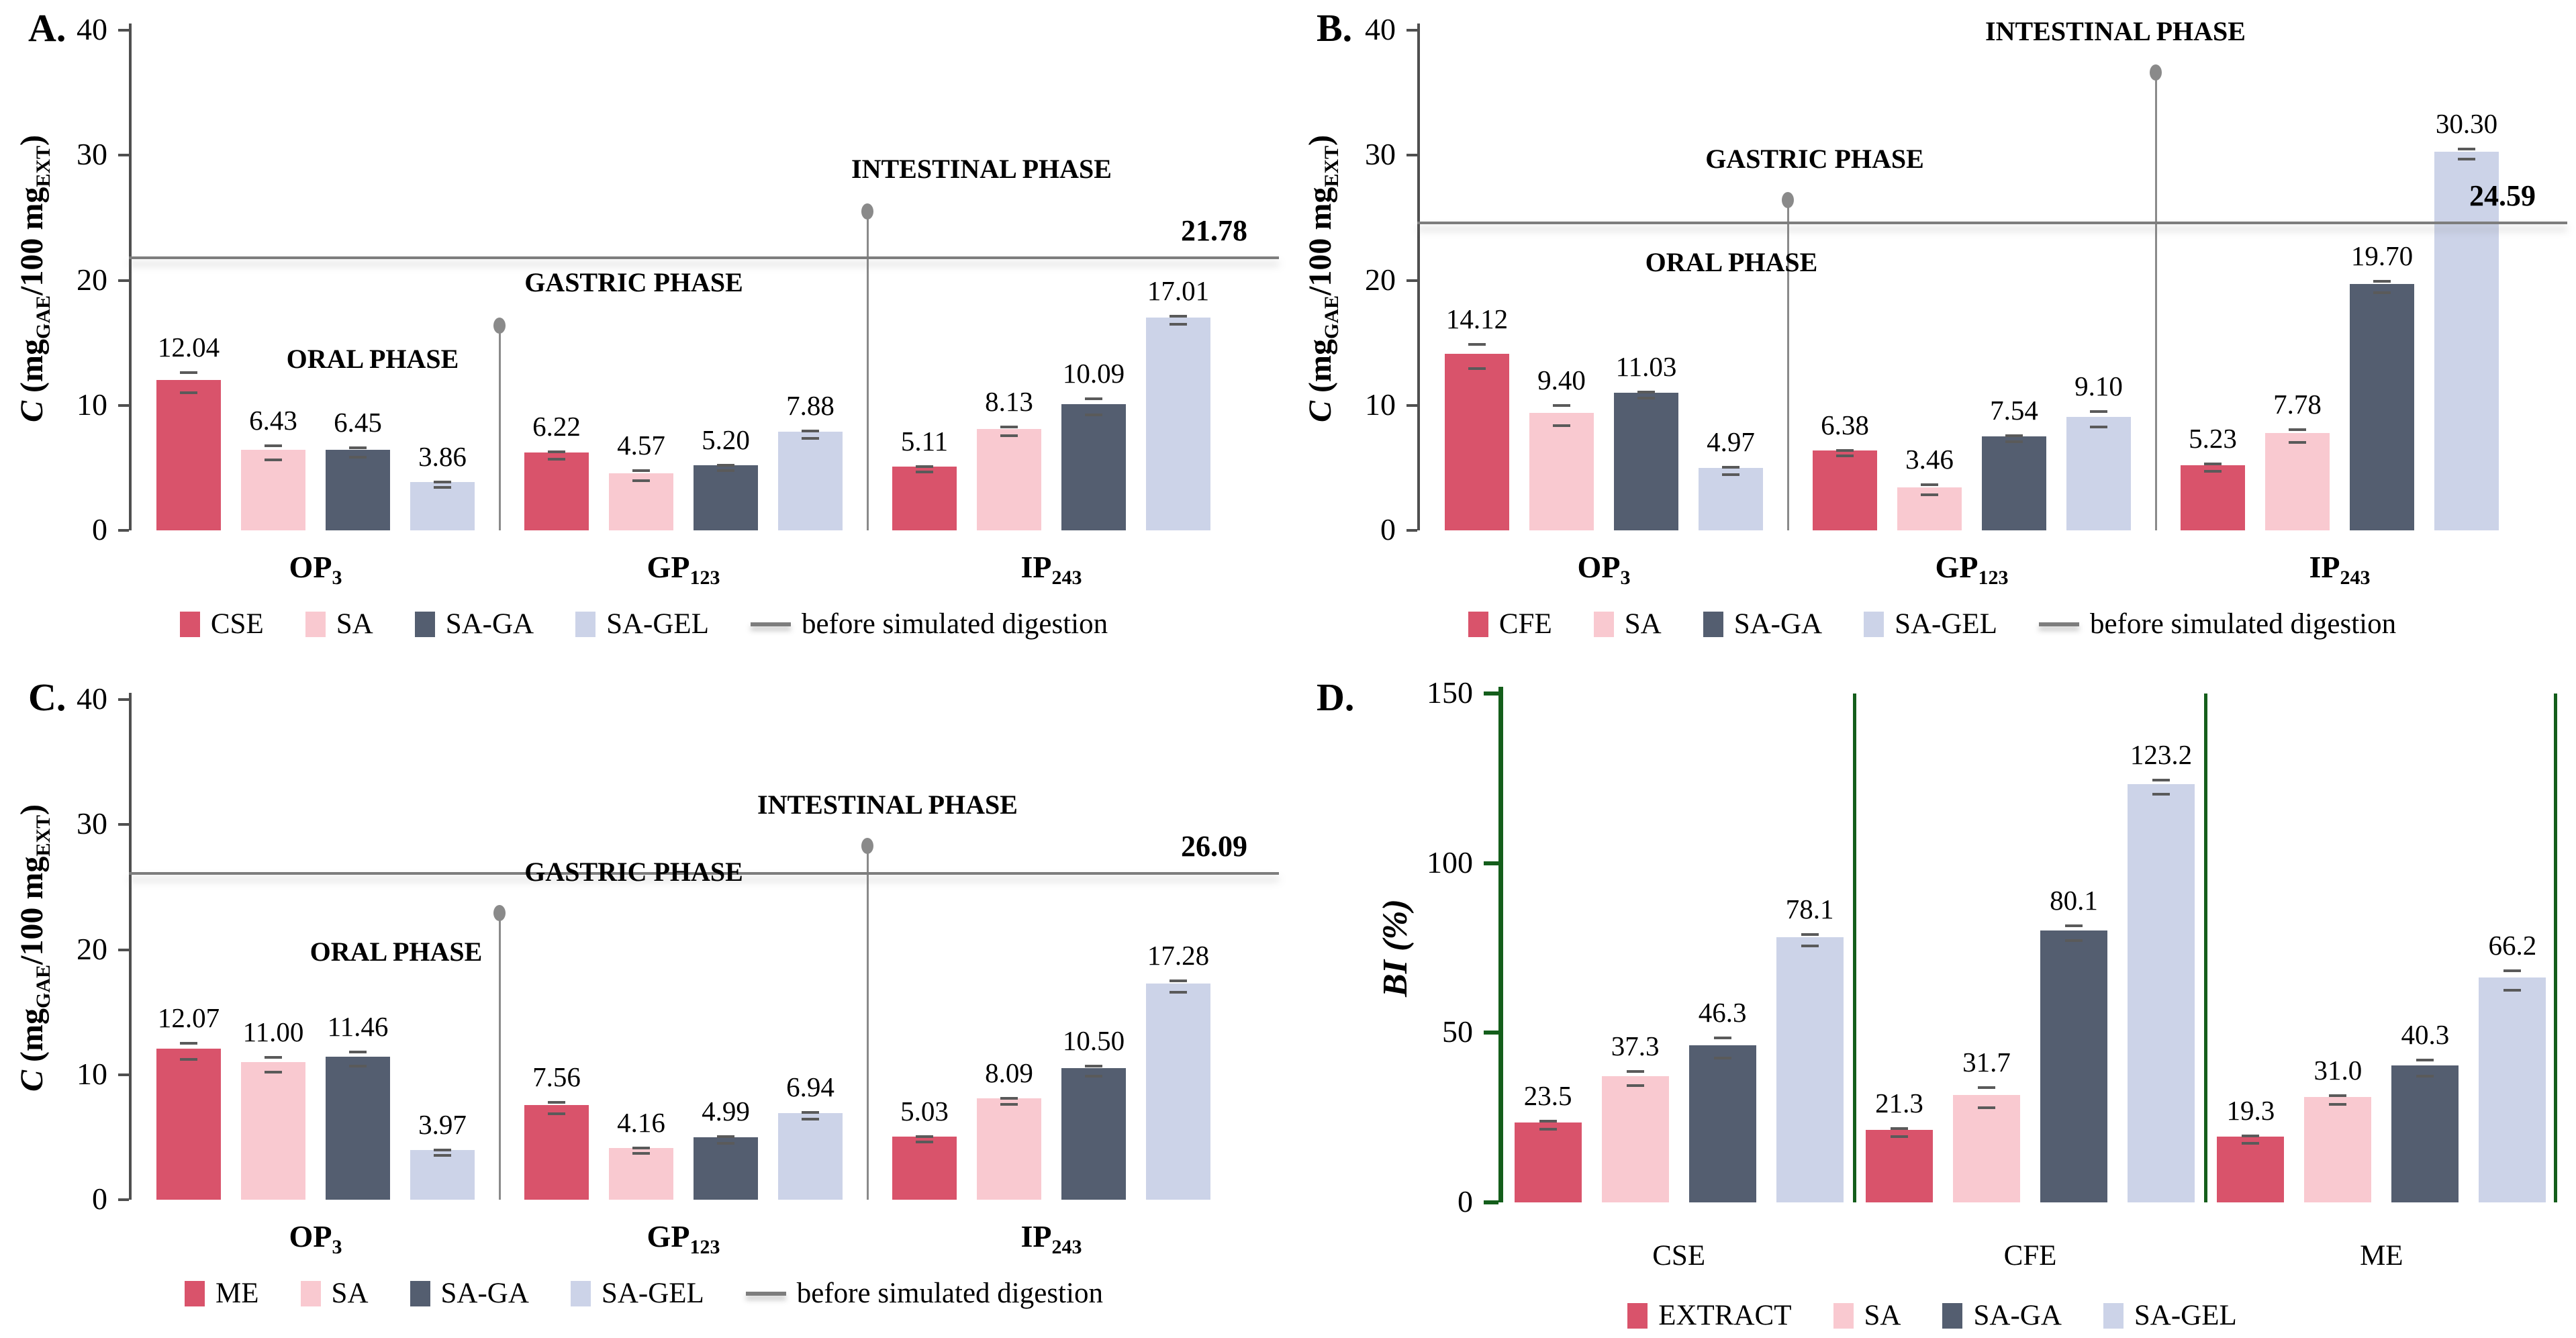 The width and height of the screenshot is (2576, 1338). Describe the element at coordinates (2555, 948) in the screenshot. I see `plot-right-border-line` at that location.